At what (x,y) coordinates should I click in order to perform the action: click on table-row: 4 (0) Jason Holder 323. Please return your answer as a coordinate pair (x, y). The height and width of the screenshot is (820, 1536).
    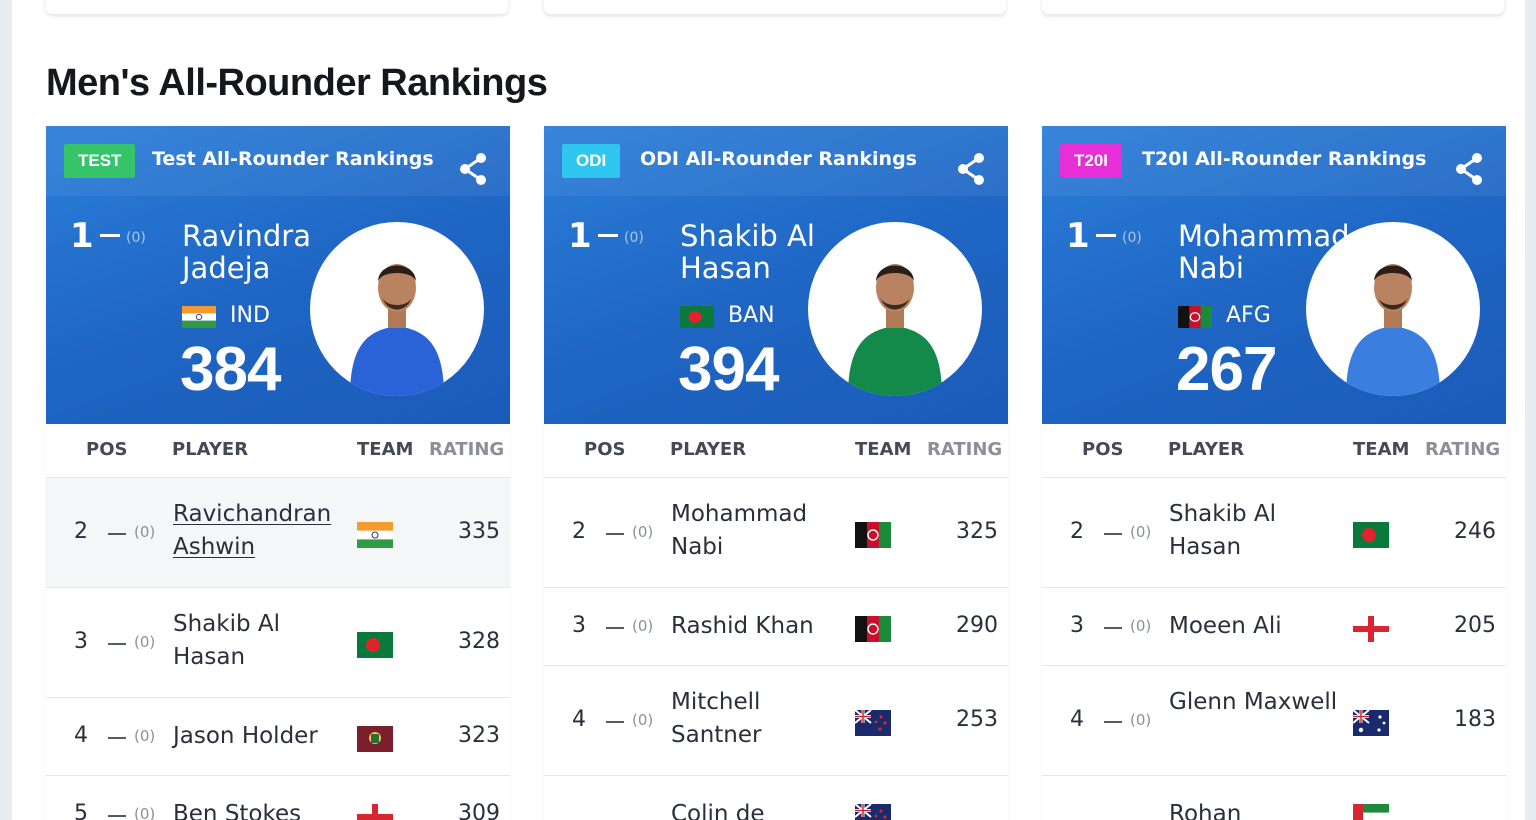
    Looking at the image, I should click on (278, 737).